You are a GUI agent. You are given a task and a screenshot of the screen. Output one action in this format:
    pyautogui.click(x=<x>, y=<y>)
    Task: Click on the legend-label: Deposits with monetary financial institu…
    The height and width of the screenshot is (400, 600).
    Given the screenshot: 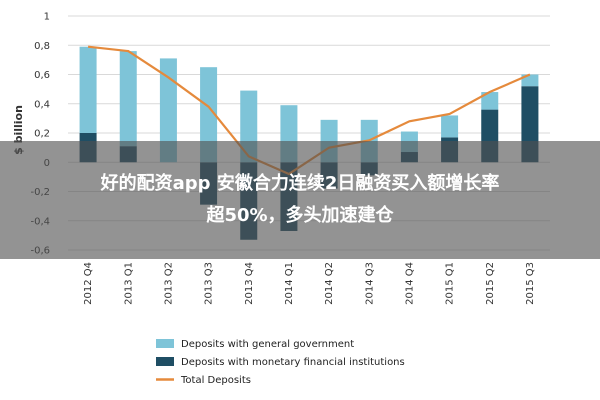 What is the action you would take?
    pyautogui.click(x=293, y=362)
    